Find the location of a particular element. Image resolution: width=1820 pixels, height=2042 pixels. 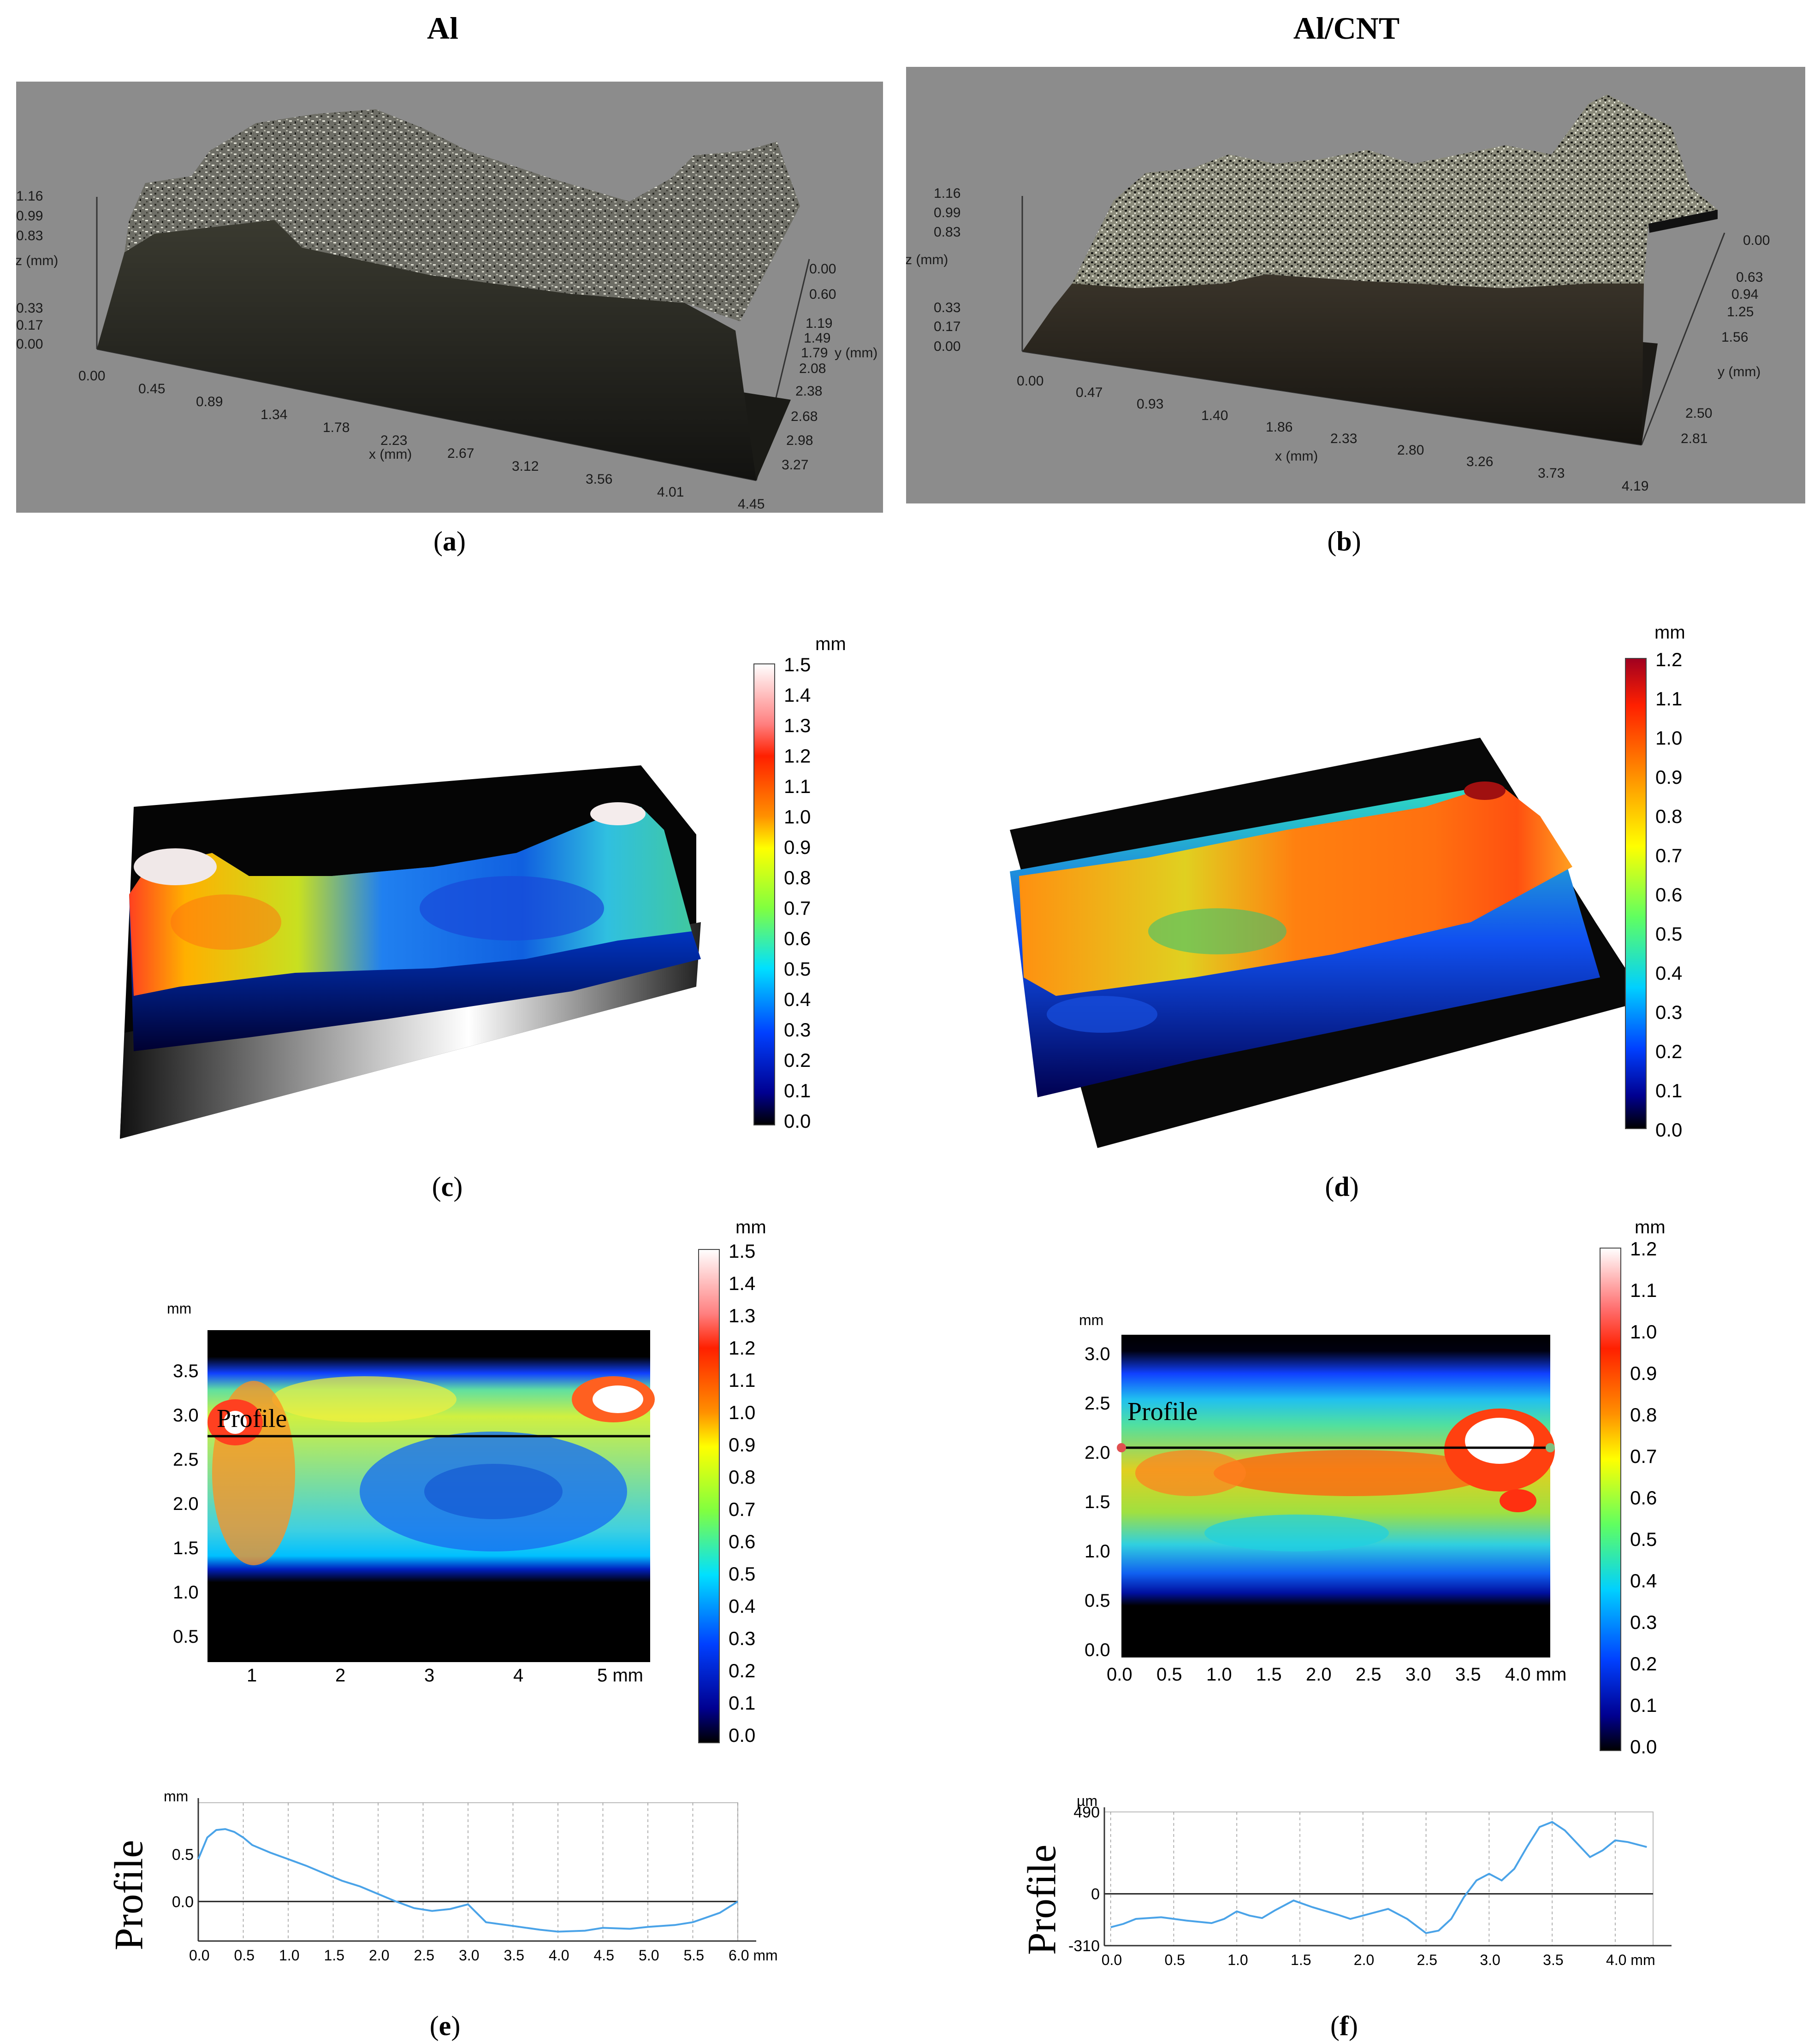

colorbar-tick-c: 0.2 is located at coordinates (797, 1060).